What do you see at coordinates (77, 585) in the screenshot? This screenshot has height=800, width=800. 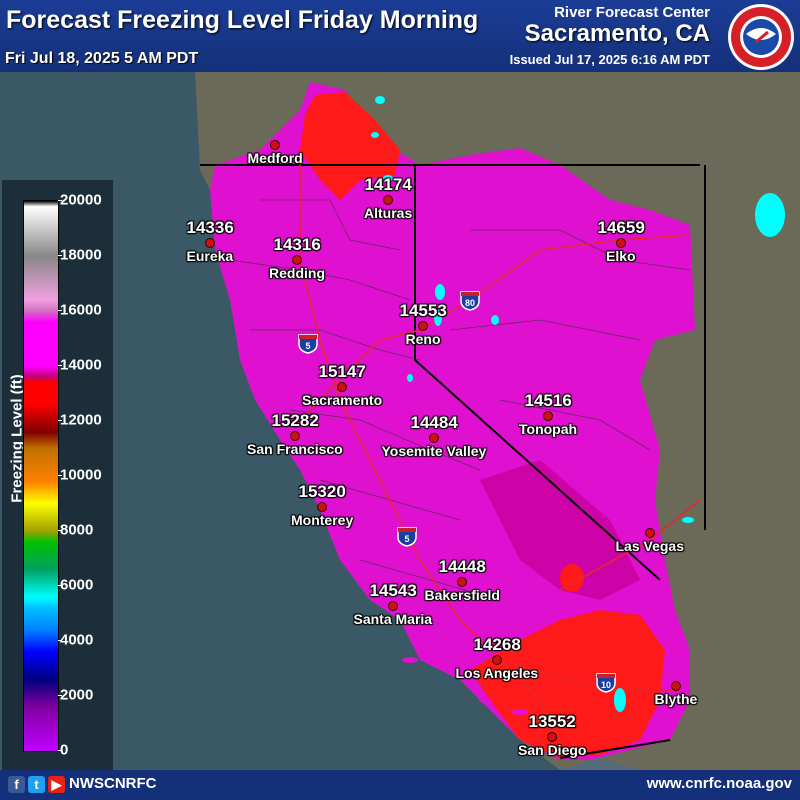 I see `legend-tick-label: 6000` at bounding box center [77, 585].